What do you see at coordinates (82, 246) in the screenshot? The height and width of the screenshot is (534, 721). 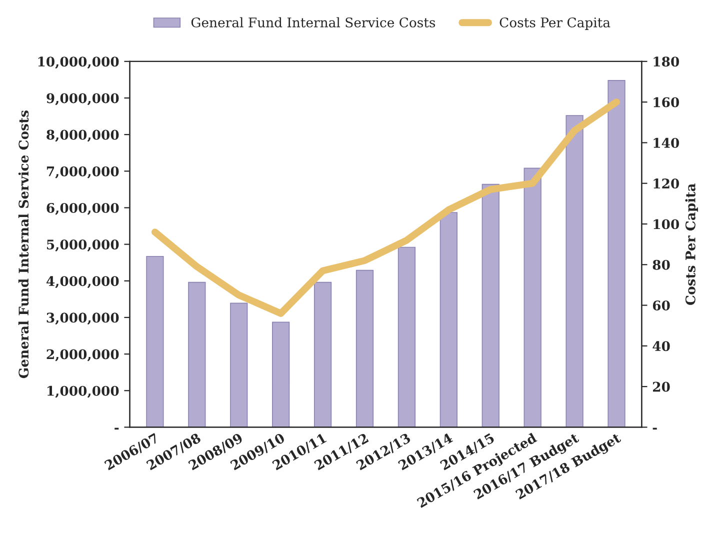 I see `y-tick-label: 5,000,000` at bounding box center [82, 246].